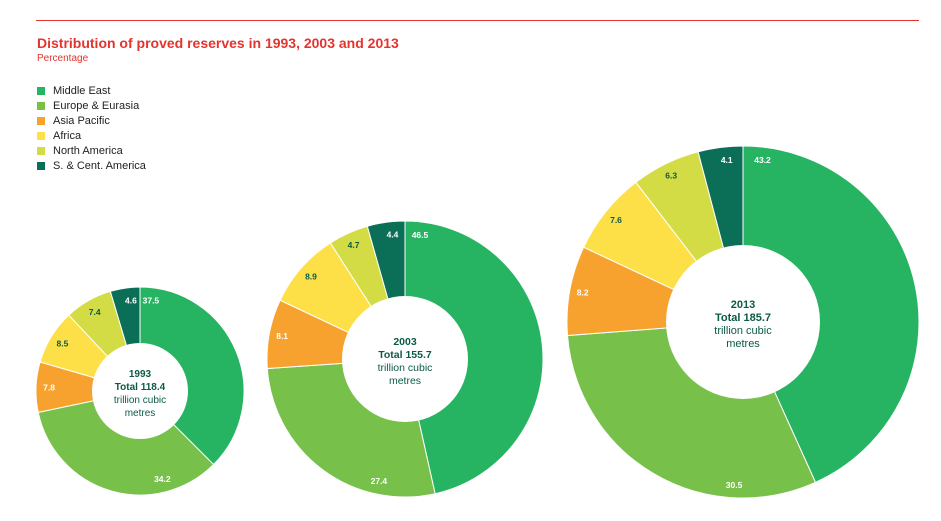 This screenshot has width=941, height=521. Describe the element at coordinates (420, 235) in the screenshot. I see `slice-value-label: 46.5` at that location.